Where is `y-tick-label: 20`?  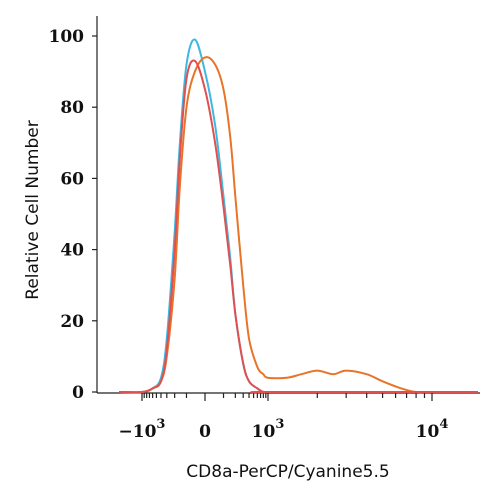
y-tick-label: 20 is located at coordinates (72, 322).